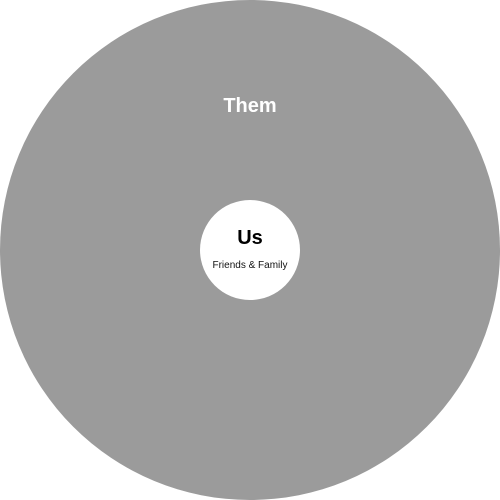  What do you see at coordinates (250, 250) in the screenshot?
I see `inner-circle-us: Us Friends & Family` at bounding box center [250, 250].